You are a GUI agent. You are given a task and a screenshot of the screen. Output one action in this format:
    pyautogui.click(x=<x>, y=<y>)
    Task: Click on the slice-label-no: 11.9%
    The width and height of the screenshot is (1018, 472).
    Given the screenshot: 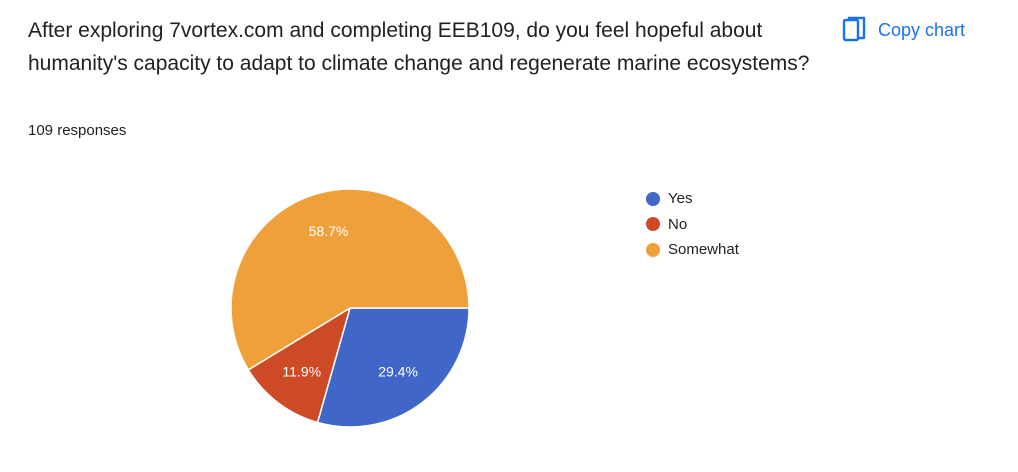 What is the action you would take?
    pyautogui.click(x=301, y=371)
    